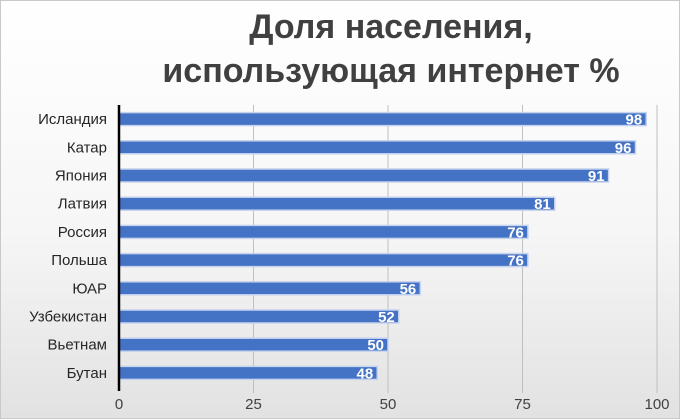  What do you see at coordinates (82, 232) in the screenshot?
I see `category-label: Россия` at bounding box center [82, 232].